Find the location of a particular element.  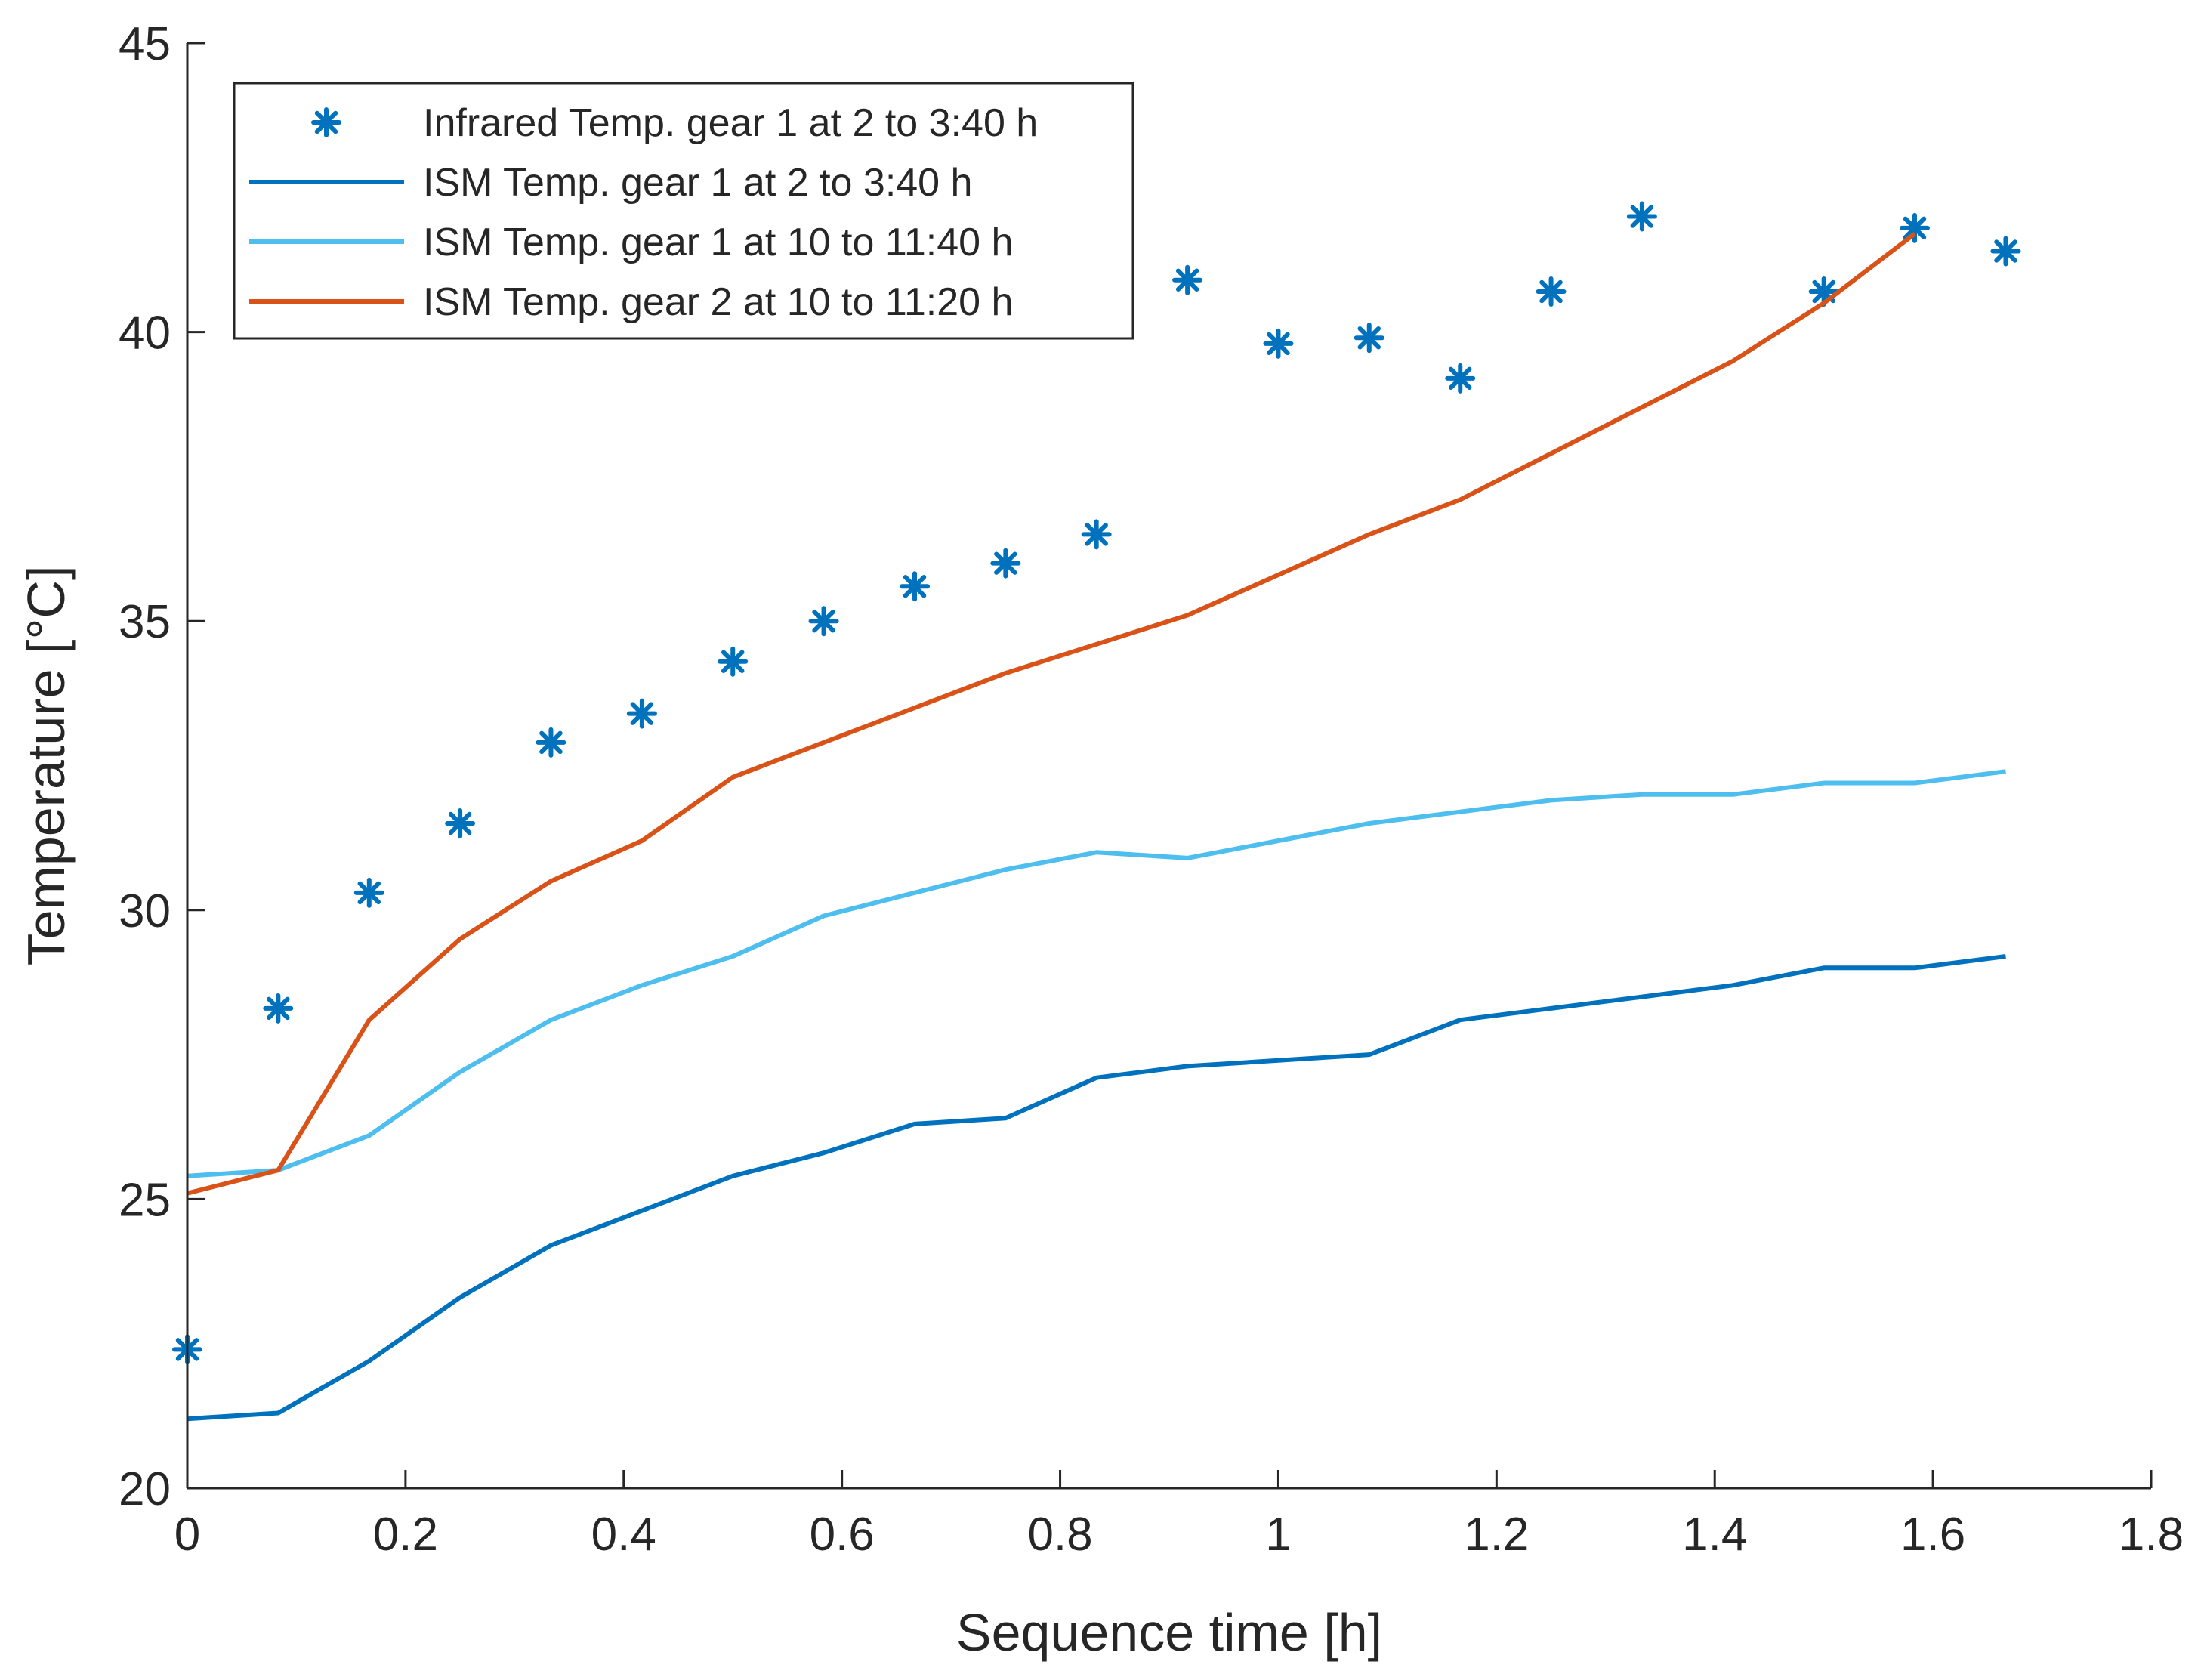

x-tick-label: 0.6 is located at coordinates (843, 1535).